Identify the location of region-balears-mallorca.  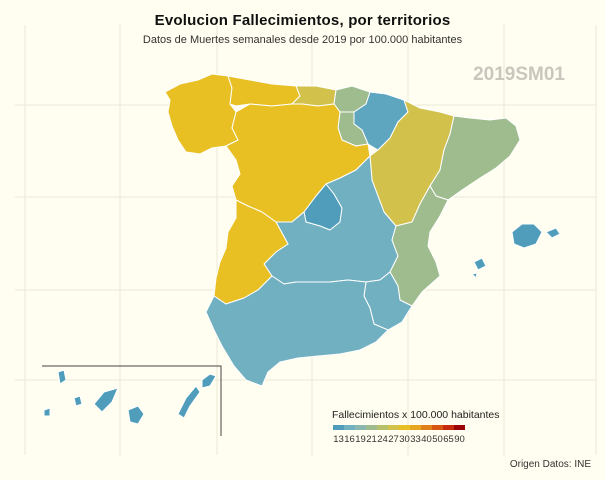
(527, 236).